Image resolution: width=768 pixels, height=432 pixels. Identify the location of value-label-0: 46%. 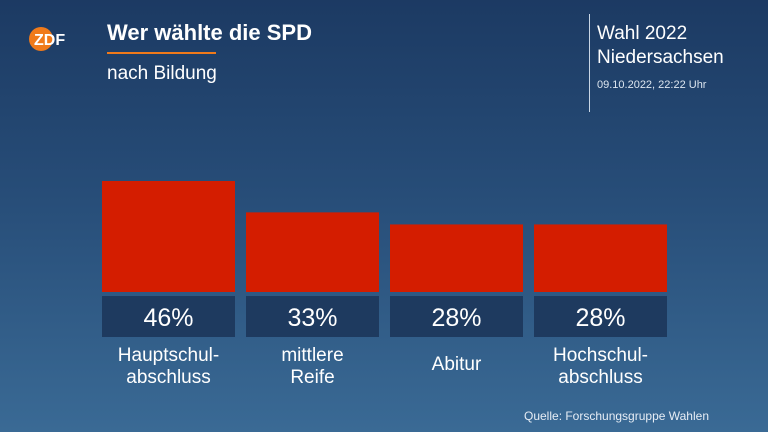
(168, 318).